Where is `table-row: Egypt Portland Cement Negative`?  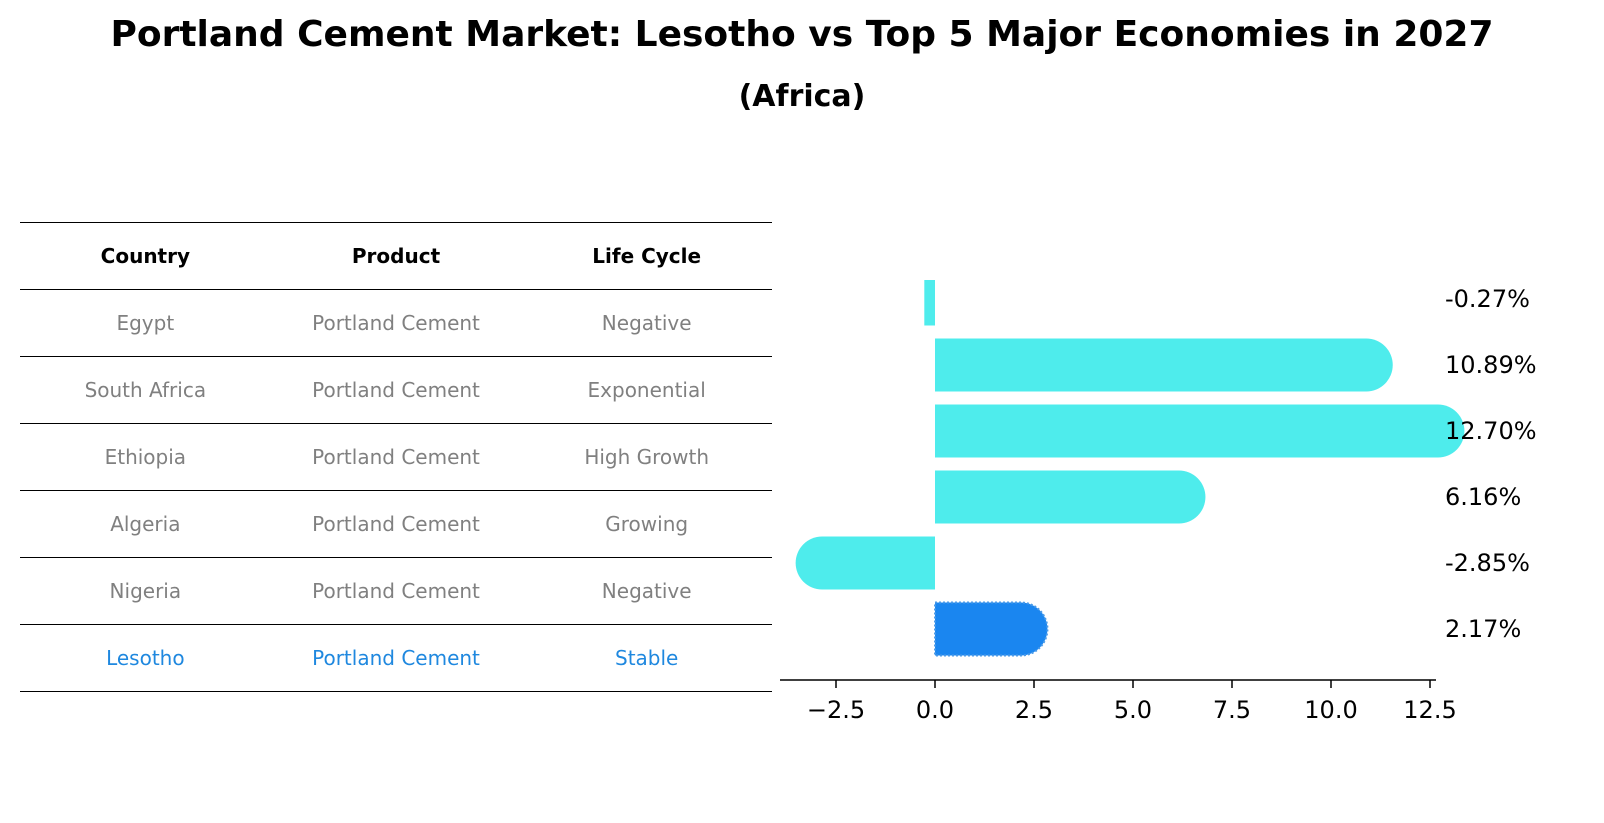 table-row: Egypt Portland Cement Negative is located at coordinates (396, 322).